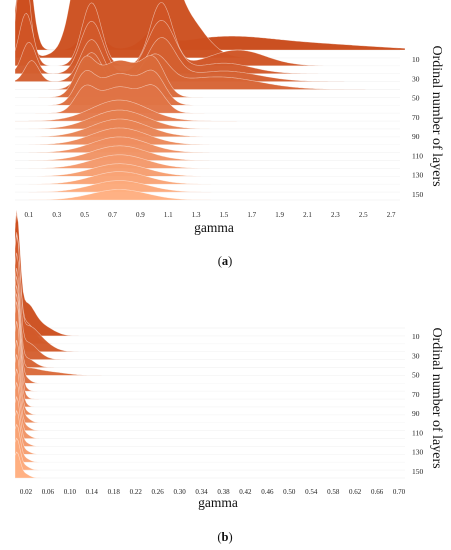 This screenshot has height=550, width=451. I want to click on x-tick-label: 2.1, so click(307, 215).